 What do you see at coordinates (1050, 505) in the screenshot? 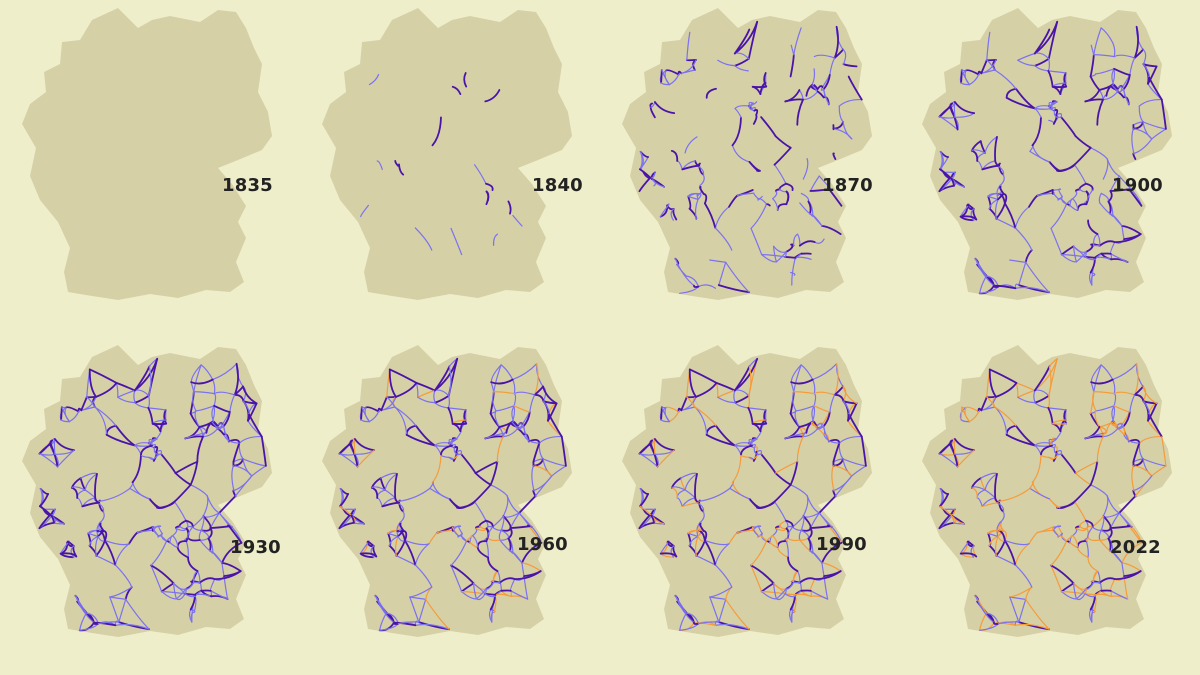
I see `map-panel-2022: 2022` at bounding box center [1050, 505].